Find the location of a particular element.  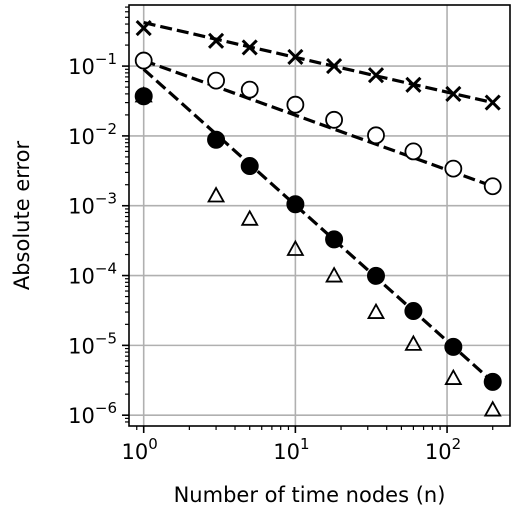

y-tick-label: 10⁻⁴ is located at coordinates (92, 274).